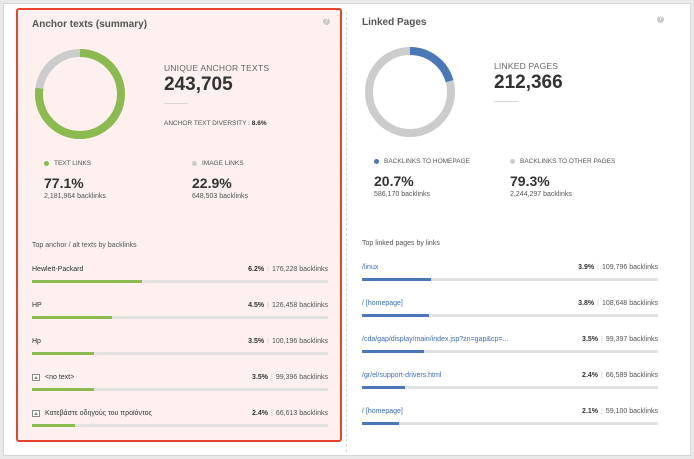 This screenshot has height=459, width=694. Describe the element at coordinates (58, 269) in the screenshot. I see `anchor-text: Hewlett-Packard` at that location.